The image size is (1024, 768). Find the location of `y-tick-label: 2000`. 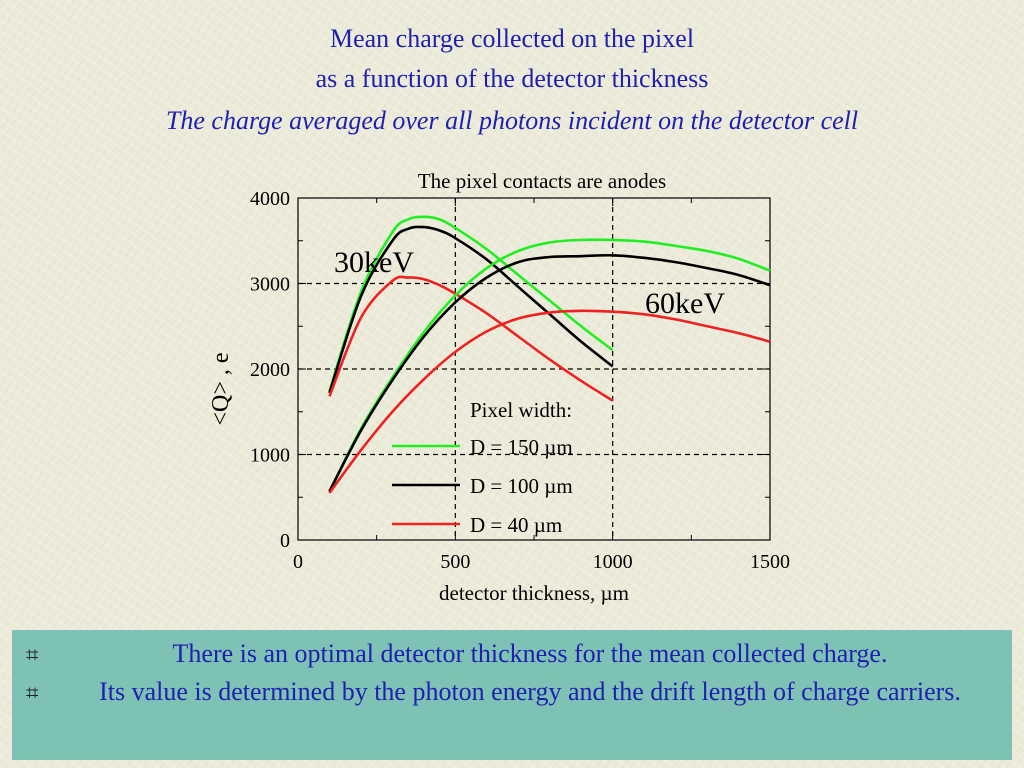

y-tick-label: 2000 is located at coordinates (270, 370).